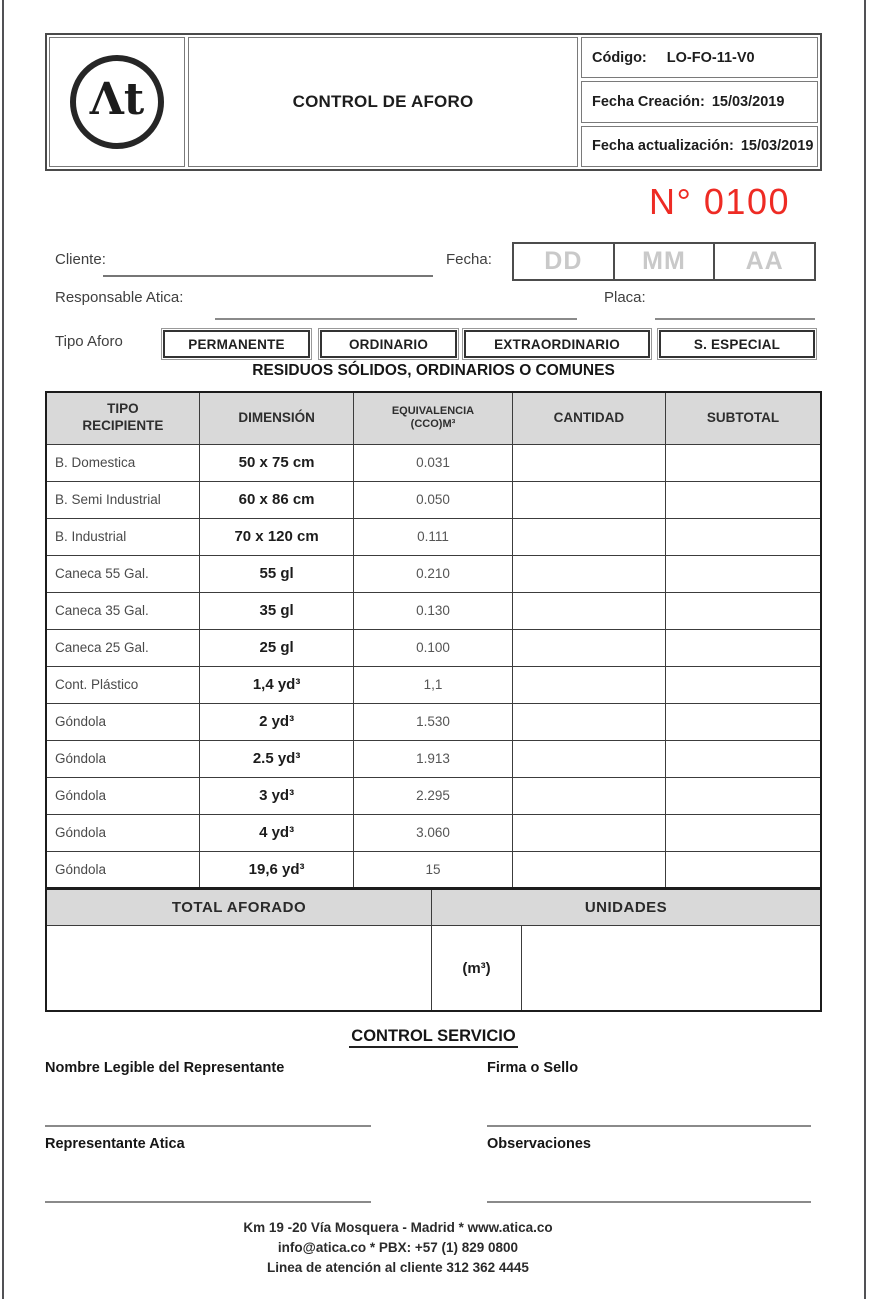 The width and height of the screenshot is (869, 1299). What do you see at coordinates (276, 684) in the screenshot?
I see `dimension-cell: 1,4 yd³` at bounding box center [276, 684].